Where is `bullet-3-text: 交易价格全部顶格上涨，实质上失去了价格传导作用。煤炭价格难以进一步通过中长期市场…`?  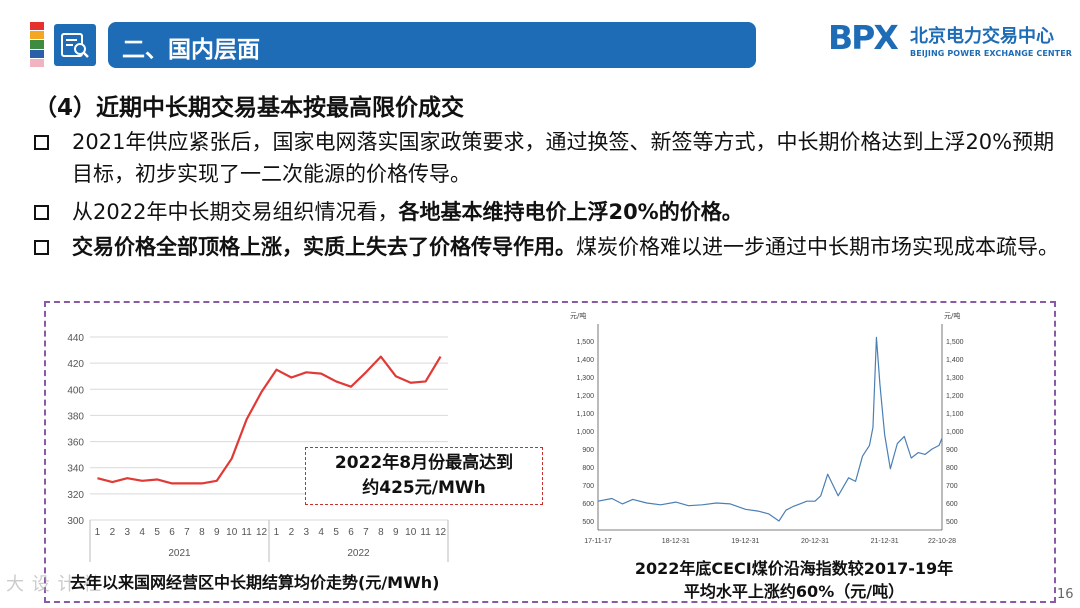 bullet-3-text: 交易价格全部顶格上涨，实质上失去了价格传导作用。煤炭价格难以进一步通过中长期市场… is located at coordinates (549, 247).